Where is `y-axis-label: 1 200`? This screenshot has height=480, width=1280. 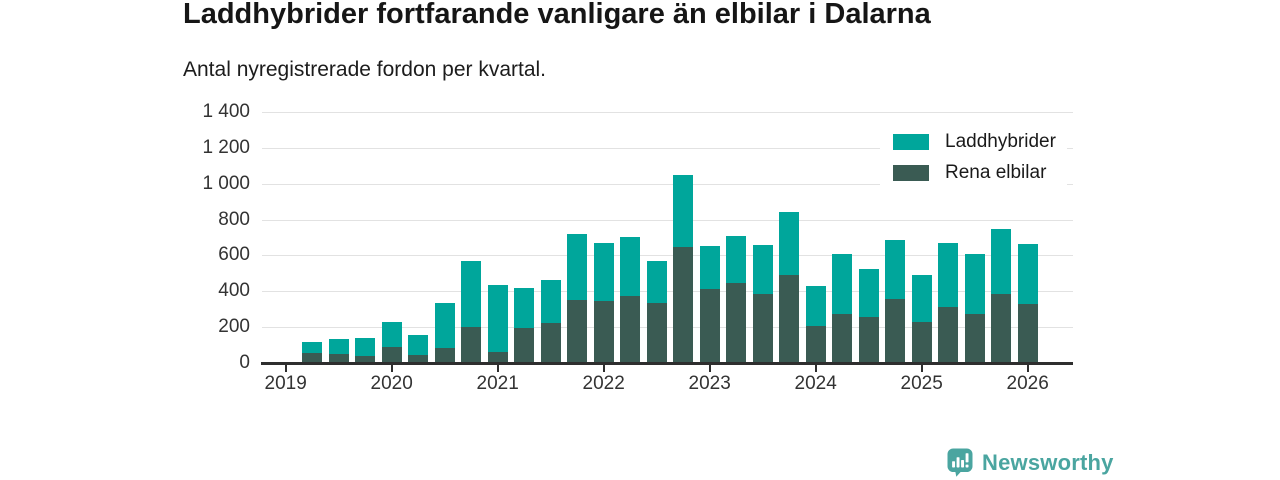
y-axis-label: 1 200 is located at coordinates (226, 147).